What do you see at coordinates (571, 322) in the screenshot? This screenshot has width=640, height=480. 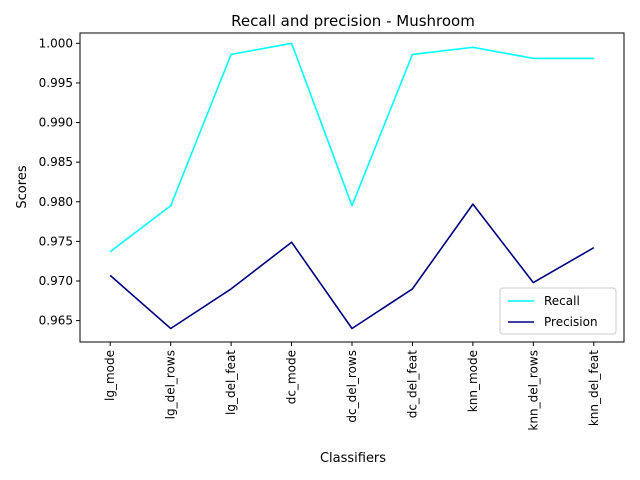 I see `legend-label-precision: Precision` at bounding box center [571, 322].